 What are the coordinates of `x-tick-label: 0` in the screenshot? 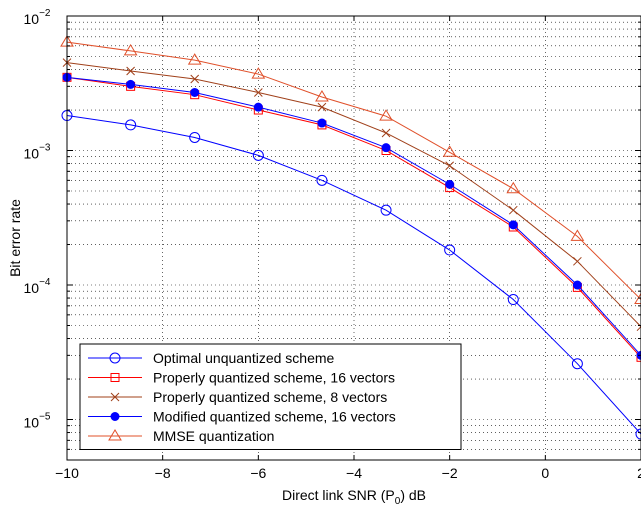 It's located at (545, 473).